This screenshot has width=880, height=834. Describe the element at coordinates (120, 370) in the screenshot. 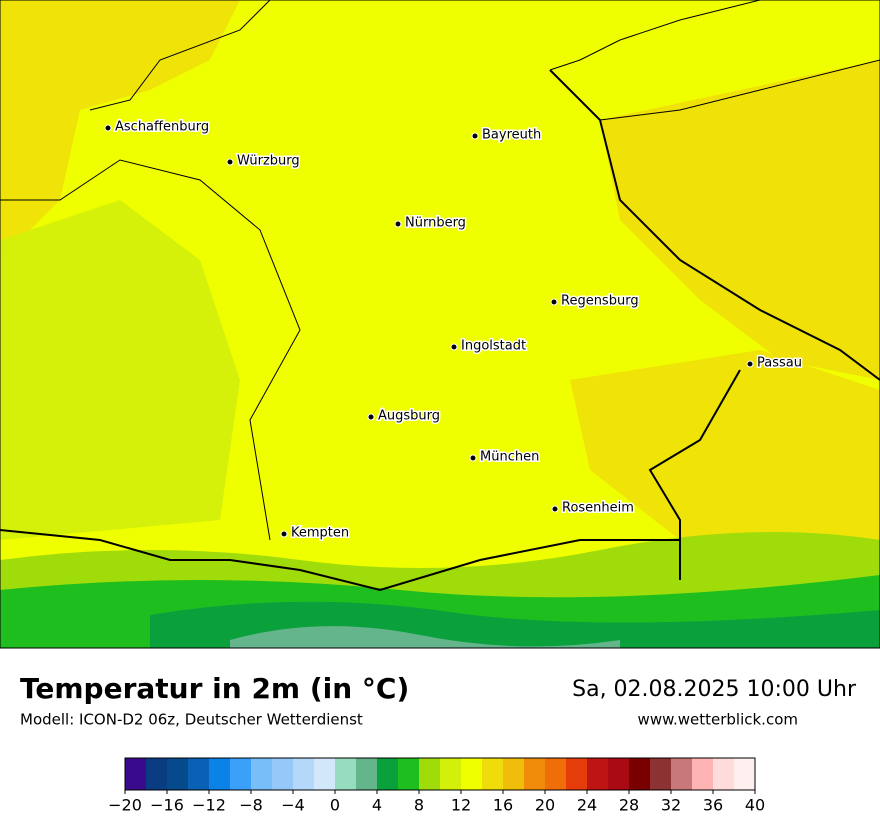

I see `cool-area` at that location.